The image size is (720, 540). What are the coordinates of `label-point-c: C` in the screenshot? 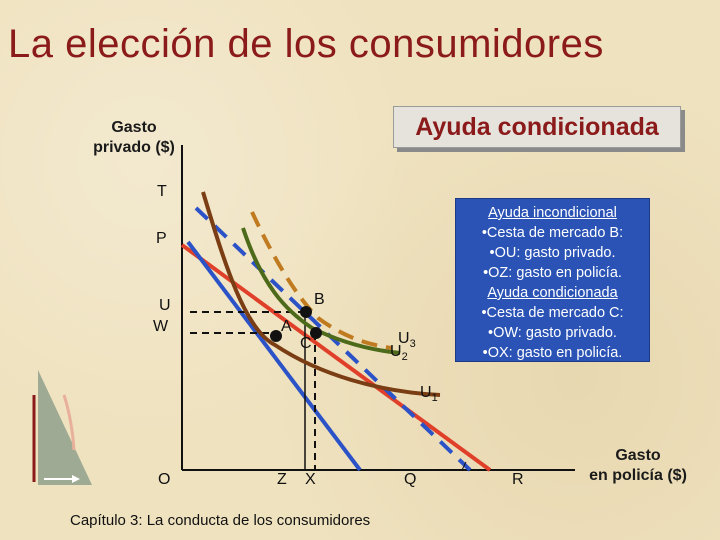 It's located at (306, 343).